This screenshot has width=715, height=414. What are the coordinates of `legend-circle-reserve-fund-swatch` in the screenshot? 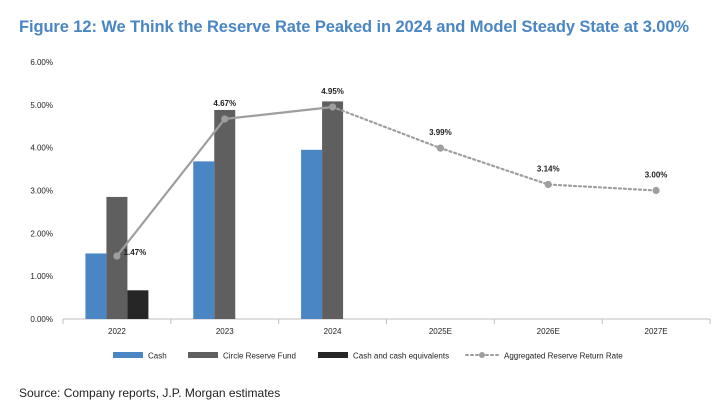 It's located at (203, 355).